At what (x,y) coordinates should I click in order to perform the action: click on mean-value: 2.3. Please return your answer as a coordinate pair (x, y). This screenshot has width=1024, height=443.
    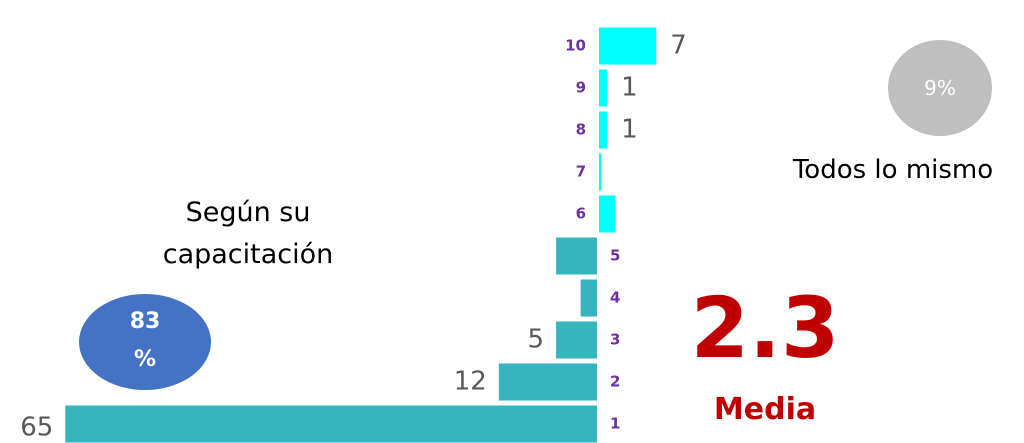
    Looking at the image, I should click on (765, 328).